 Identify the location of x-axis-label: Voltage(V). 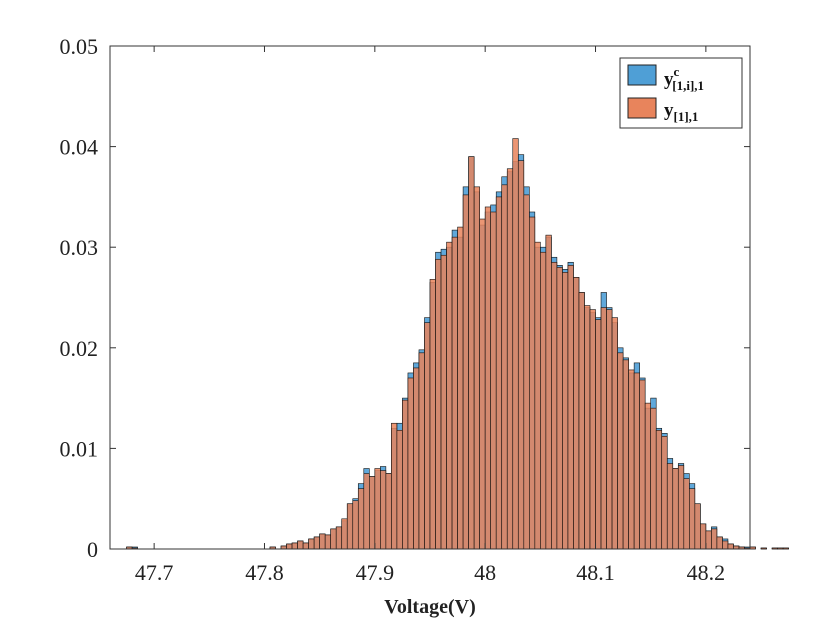
(429, 607).